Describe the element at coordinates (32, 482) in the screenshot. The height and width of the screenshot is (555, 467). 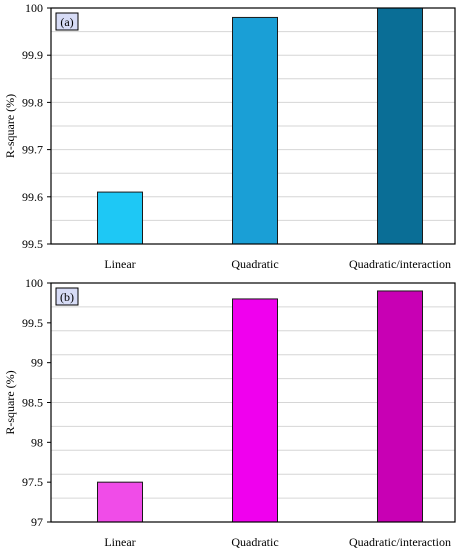
I see `y-tick-label: 97.5` at that location.